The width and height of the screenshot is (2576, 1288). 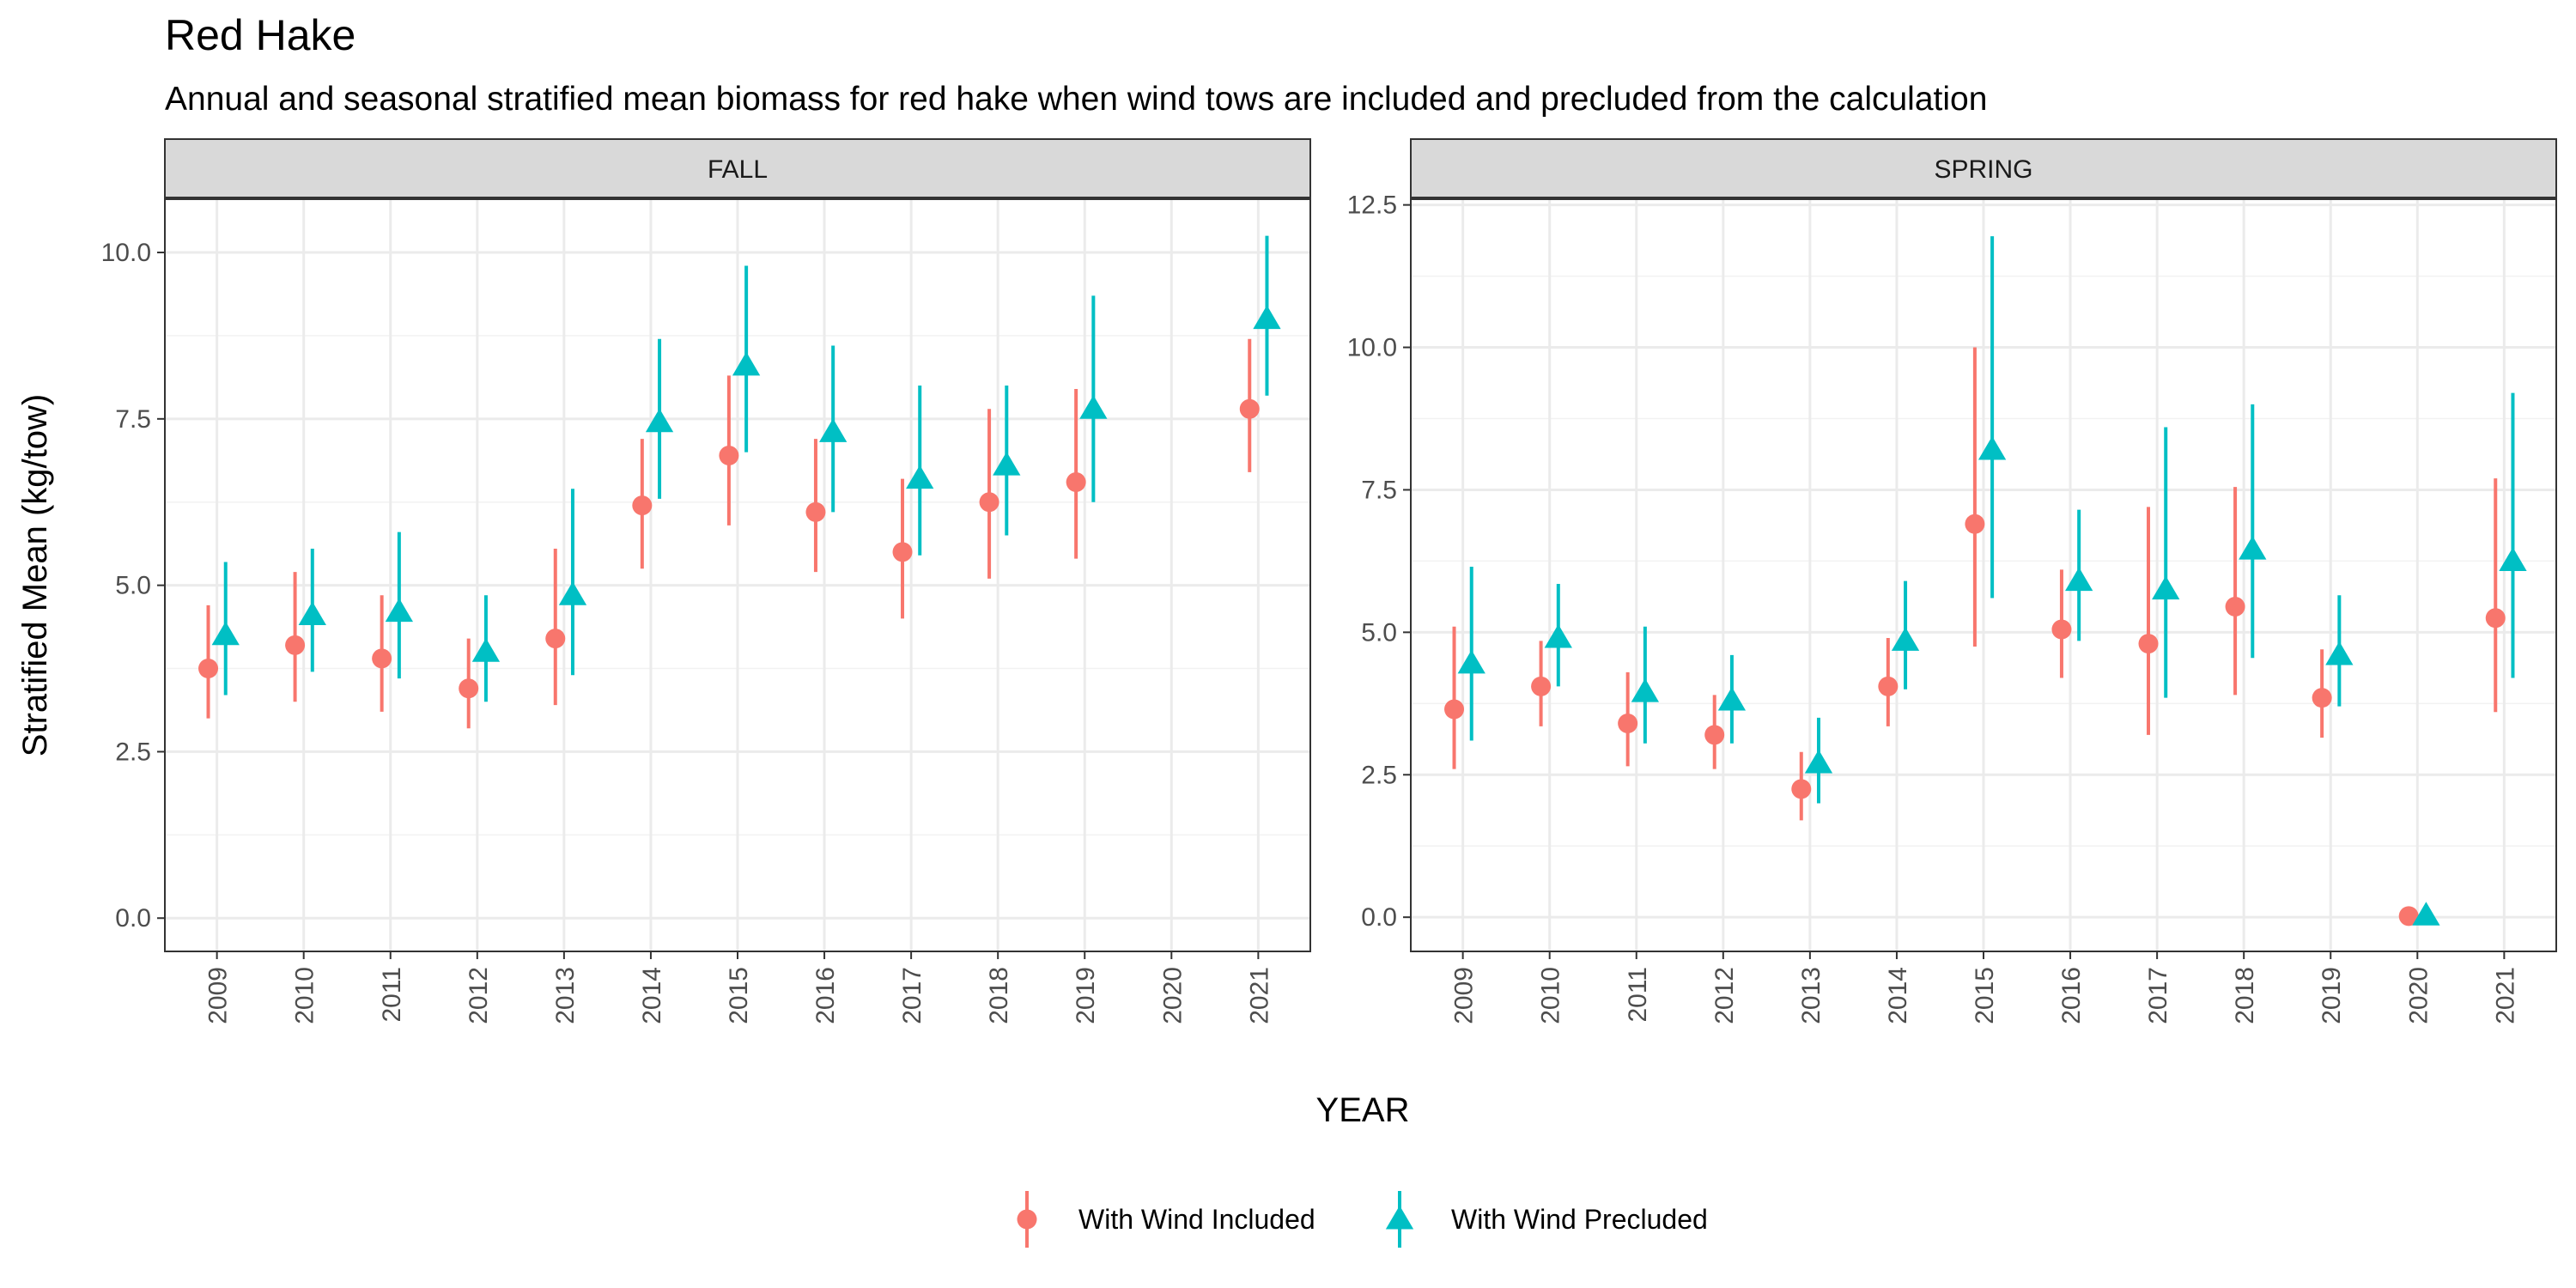 I want to click on legend: With Wind Included With Wind Precluded, so click(x=1363, y=1219).